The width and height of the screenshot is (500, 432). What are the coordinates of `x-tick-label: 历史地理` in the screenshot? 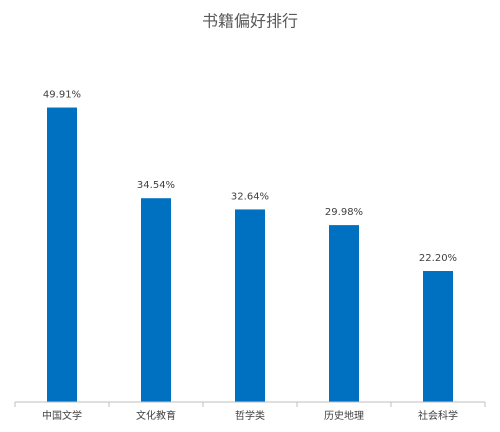 It's located at (344, 415).